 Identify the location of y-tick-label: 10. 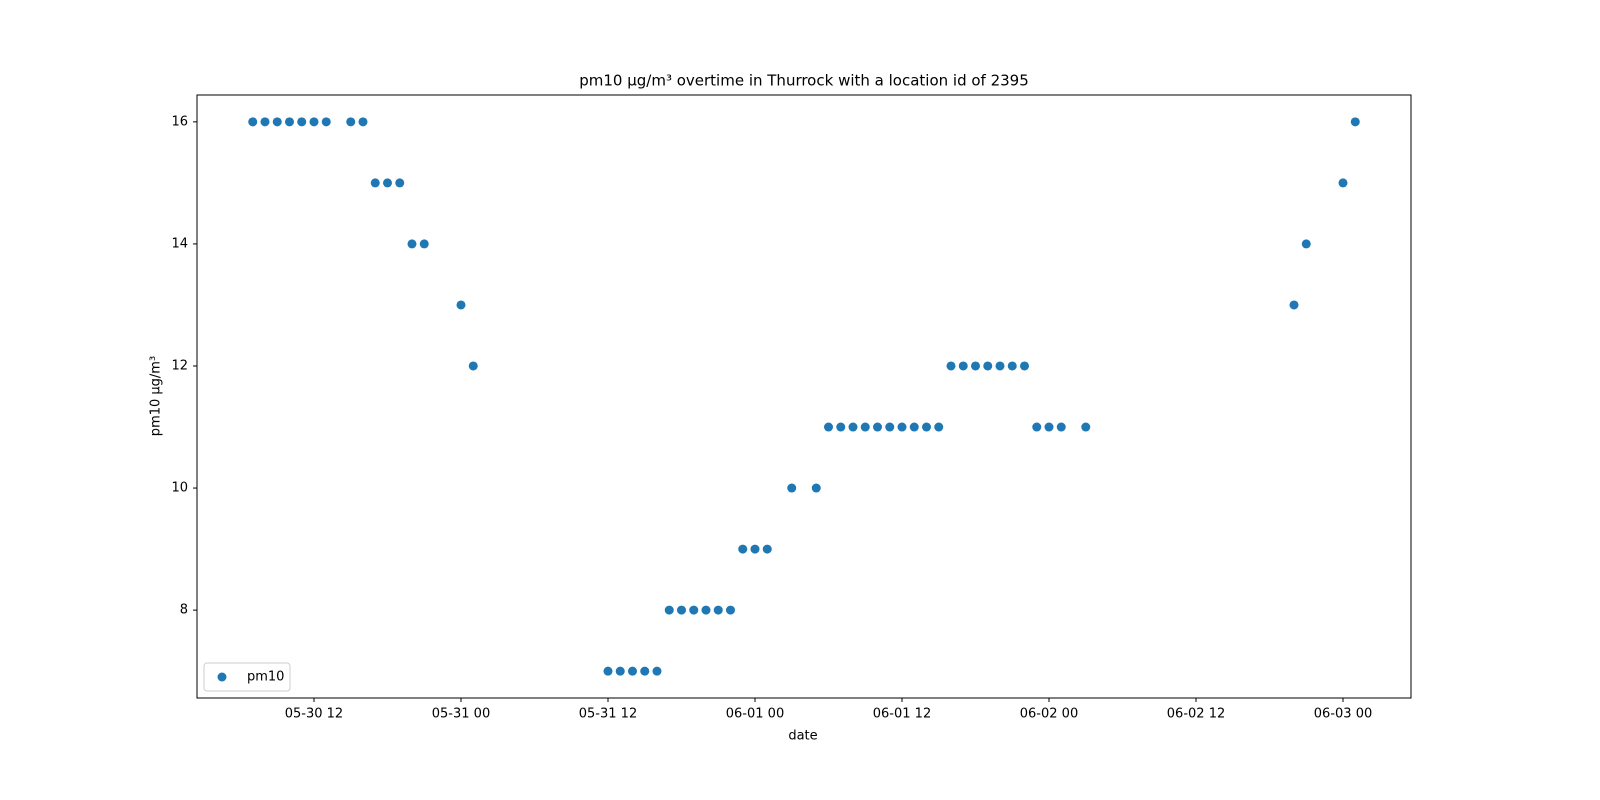
(179, 488).